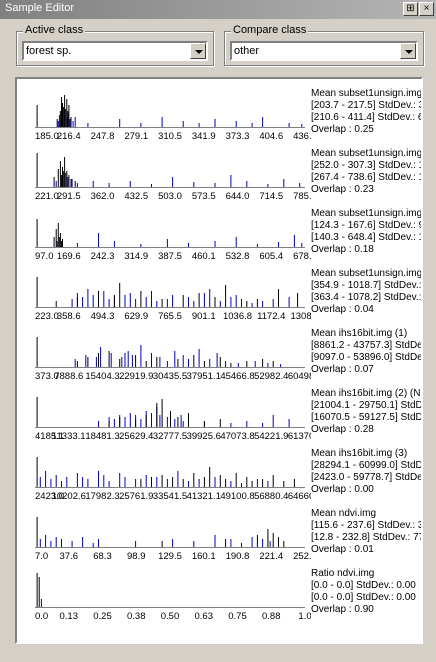  Describe the element at coordinates (271, 316) in the screenshot. I see `tick-label: 1172.4` at that location.